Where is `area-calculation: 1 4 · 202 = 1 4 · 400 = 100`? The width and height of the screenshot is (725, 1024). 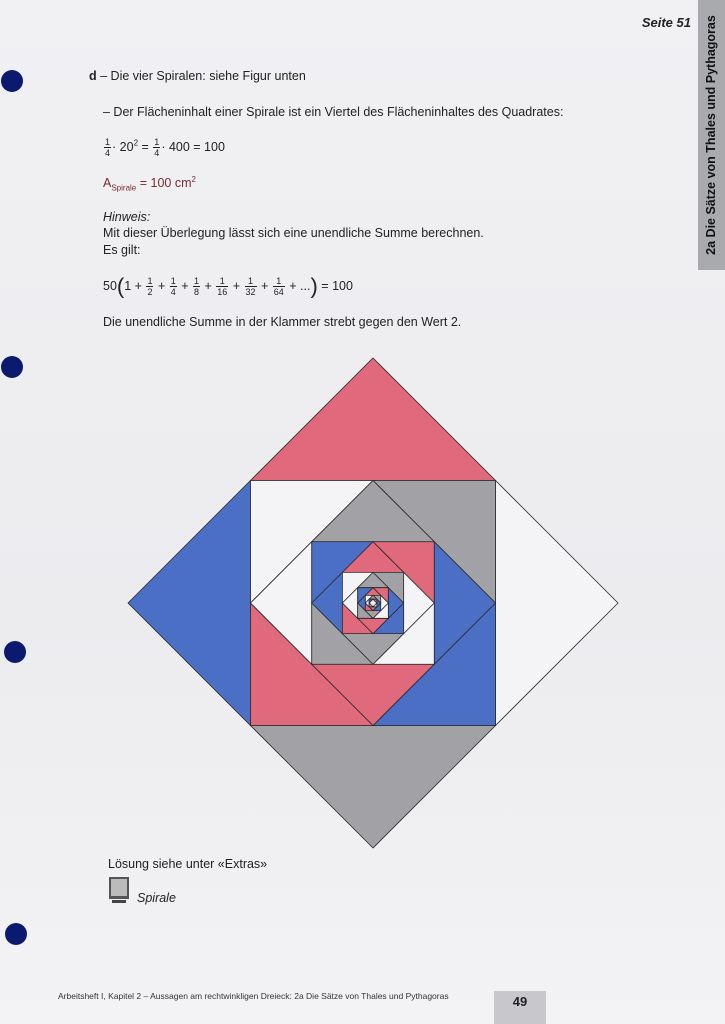
area-calculation: 1 4 · 202 = 1 4 · 400 = 100 is located at coordinates (164, 147).